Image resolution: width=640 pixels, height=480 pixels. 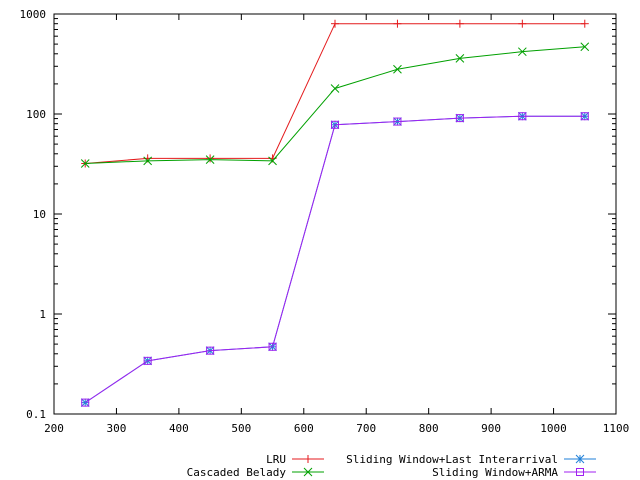 What do you see at coordinates (33, 14) in the screenshot?
I see `y-tick-label: 1000` at bounding box center [33, 14].